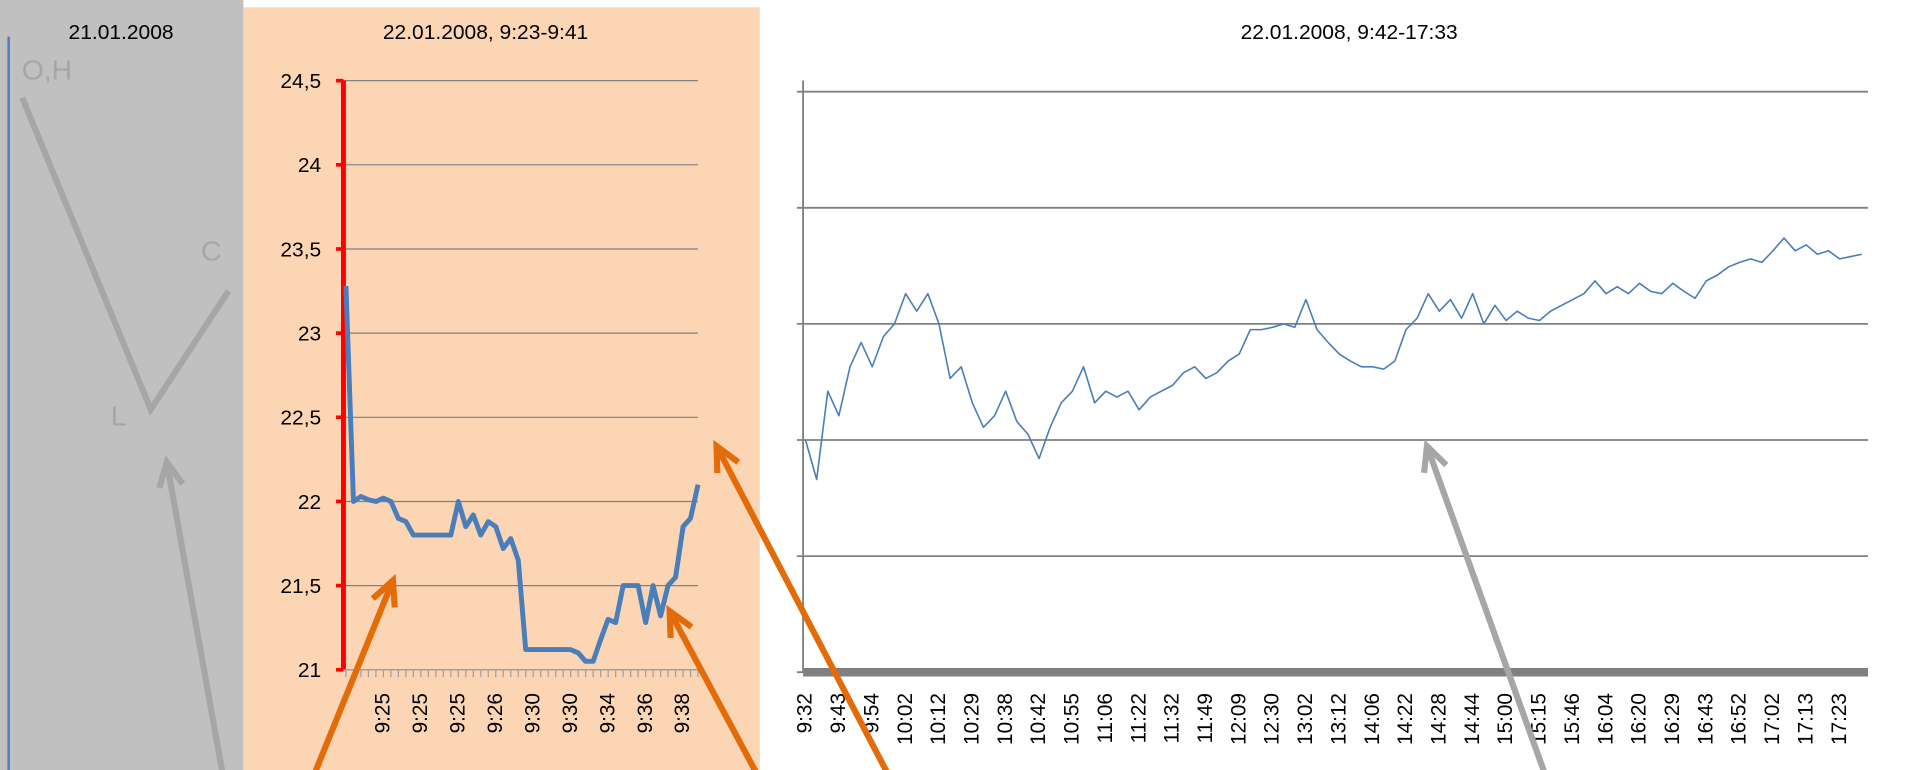  I want to click on x-tick-label: 12:30, so click(1272, 719).